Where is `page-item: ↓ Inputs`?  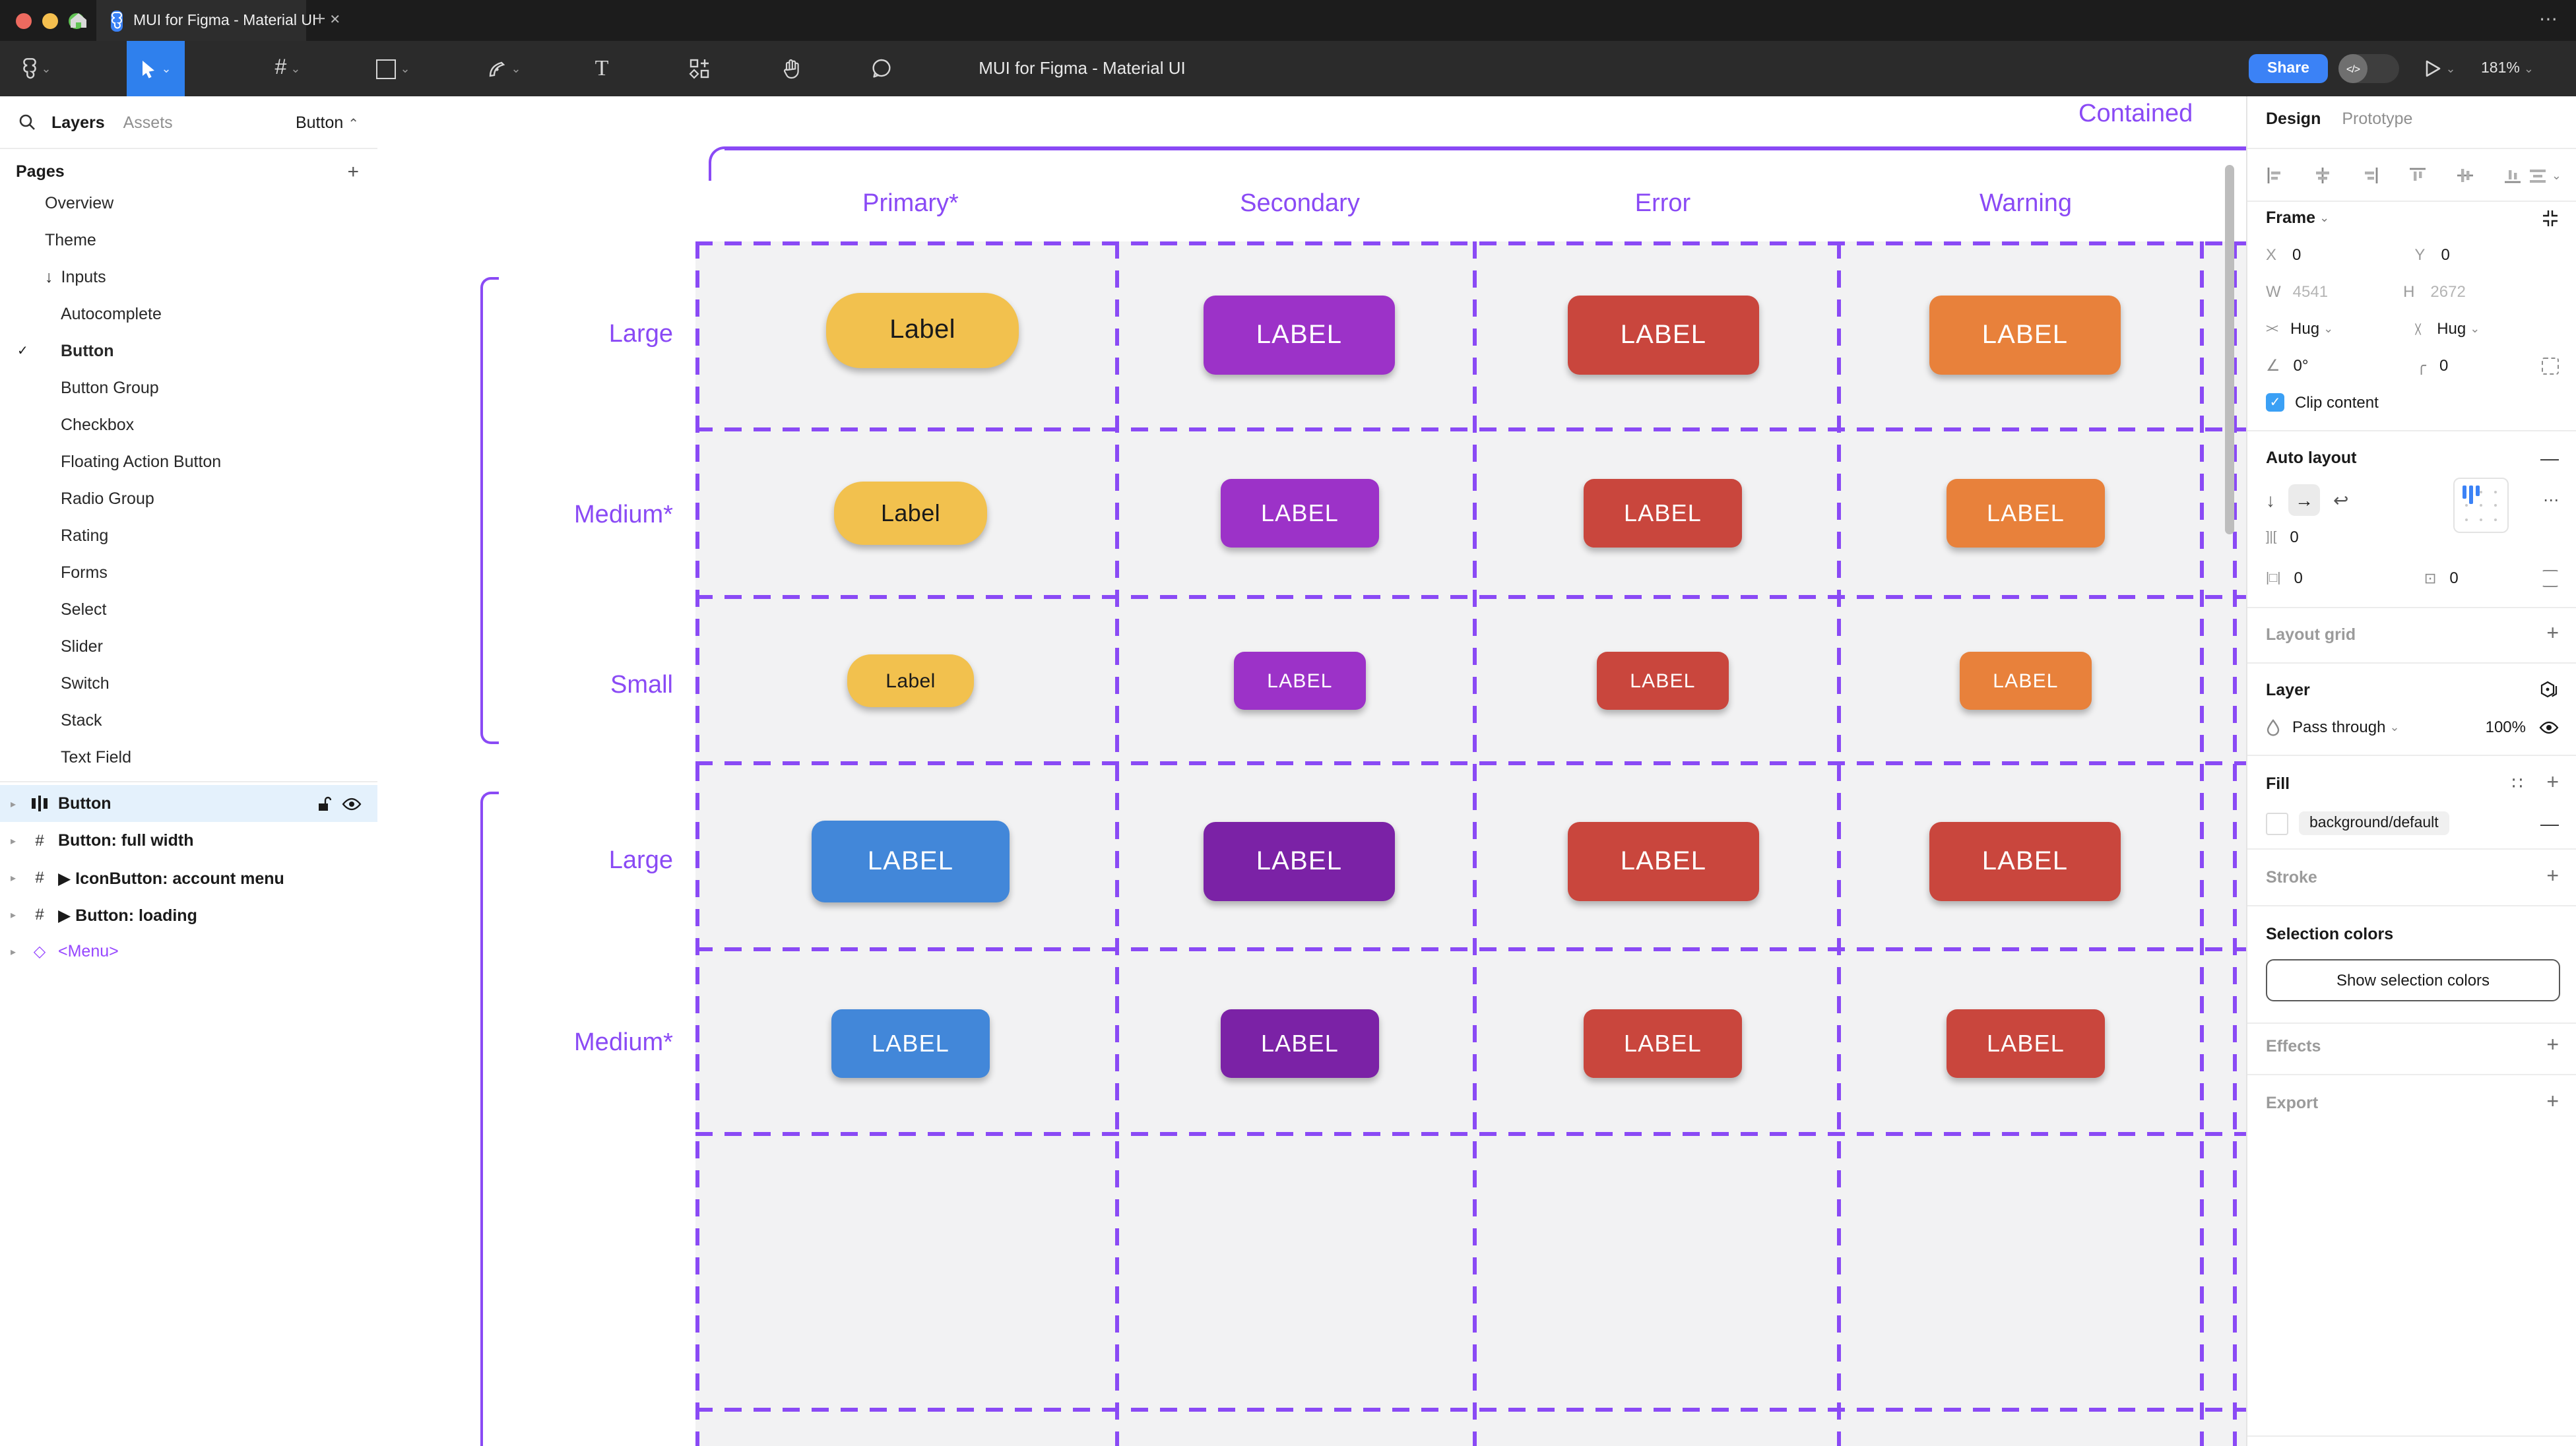
page-item: ↓ Inputs is located at coordinates (188, 277).